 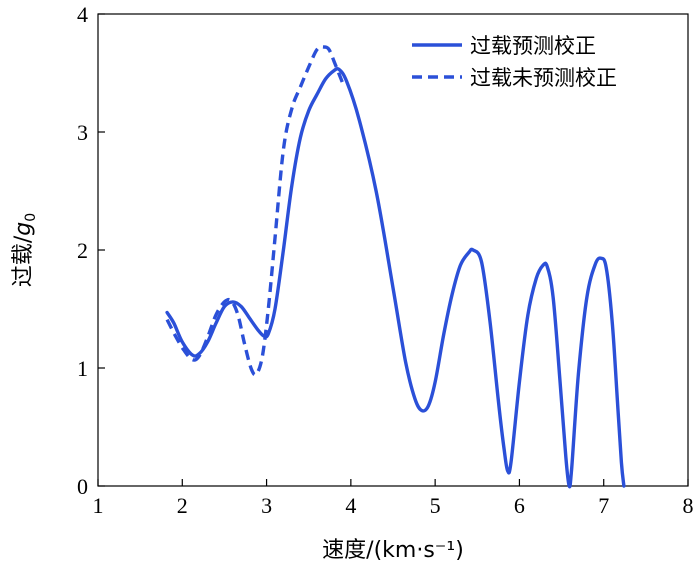 What do you see at coordinates (23, 229) in the screenshot?
I see `y-axis-label-italic: g` at bounding box center [23, 229].